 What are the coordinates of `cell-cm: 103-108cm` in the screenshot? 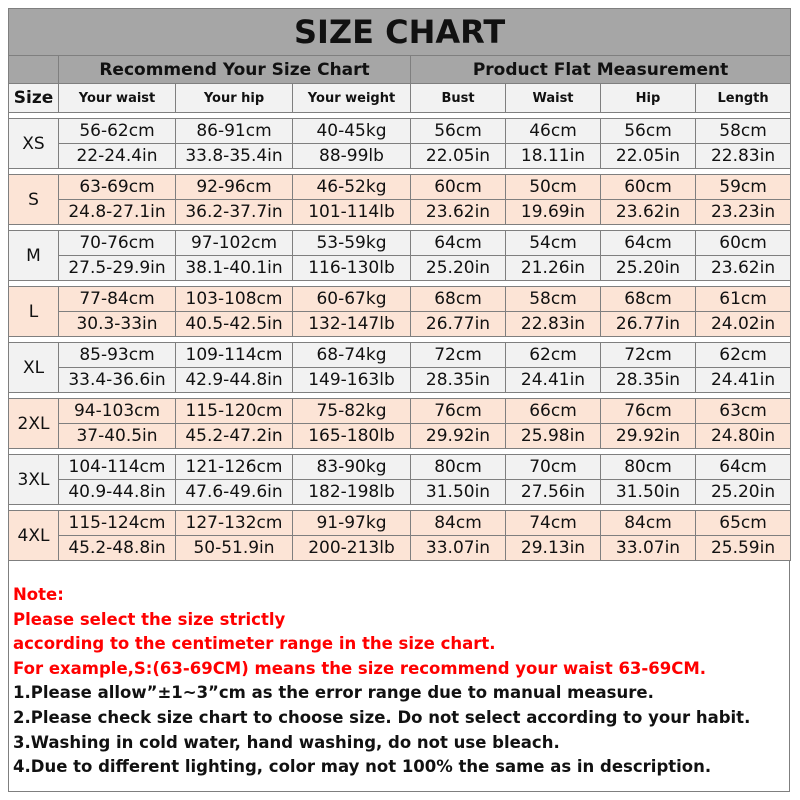 It's located at (234, 299).